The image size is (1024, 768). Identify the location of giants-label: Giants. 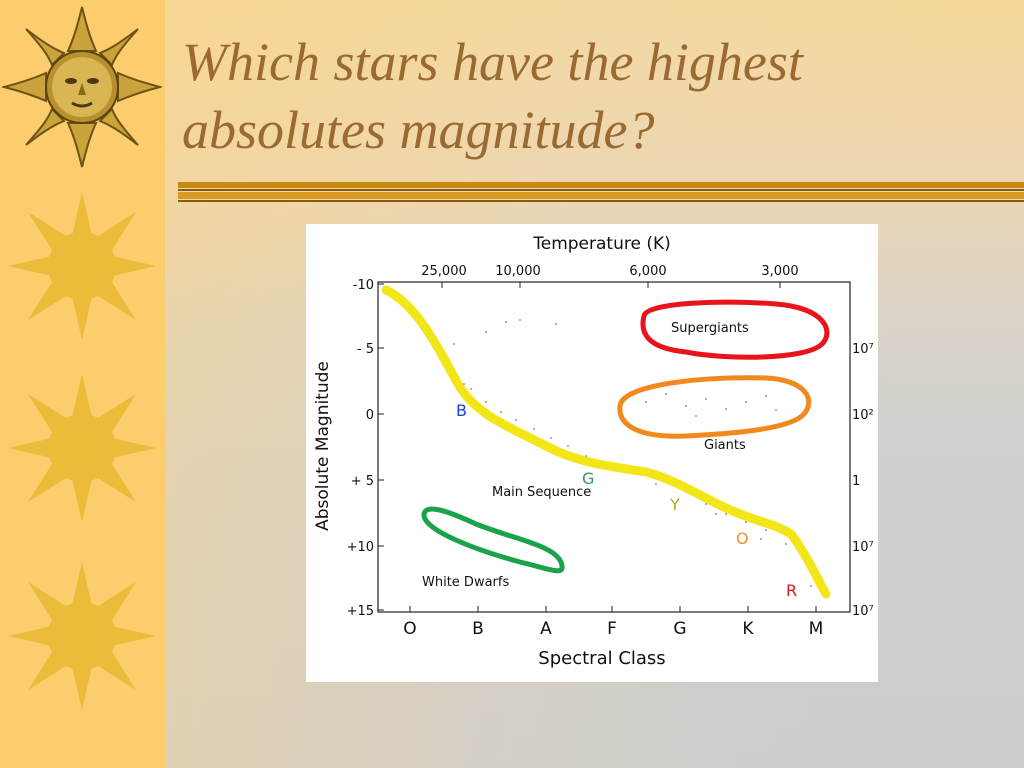
(725, 445).